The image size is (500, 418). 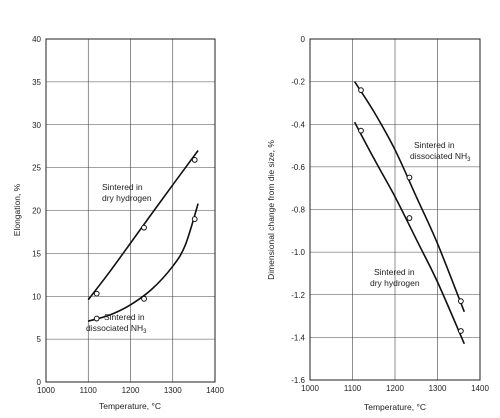 I want to click on y-axis-label: Elongation, %, so click(x=17, y=209).